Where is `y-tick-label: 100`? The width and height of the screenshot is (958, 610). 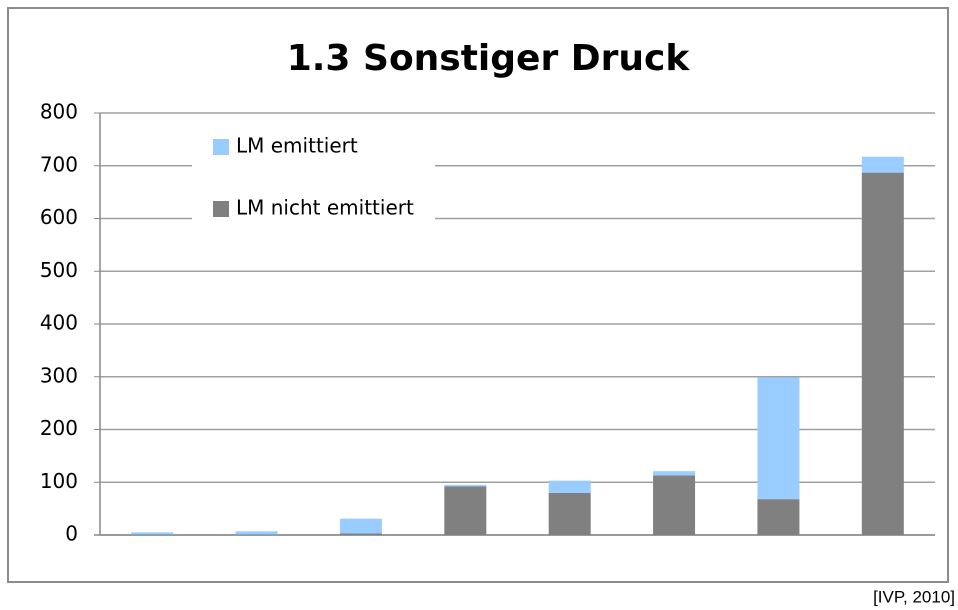 y-tick-label: 100 is located at coordinates (59, 481).